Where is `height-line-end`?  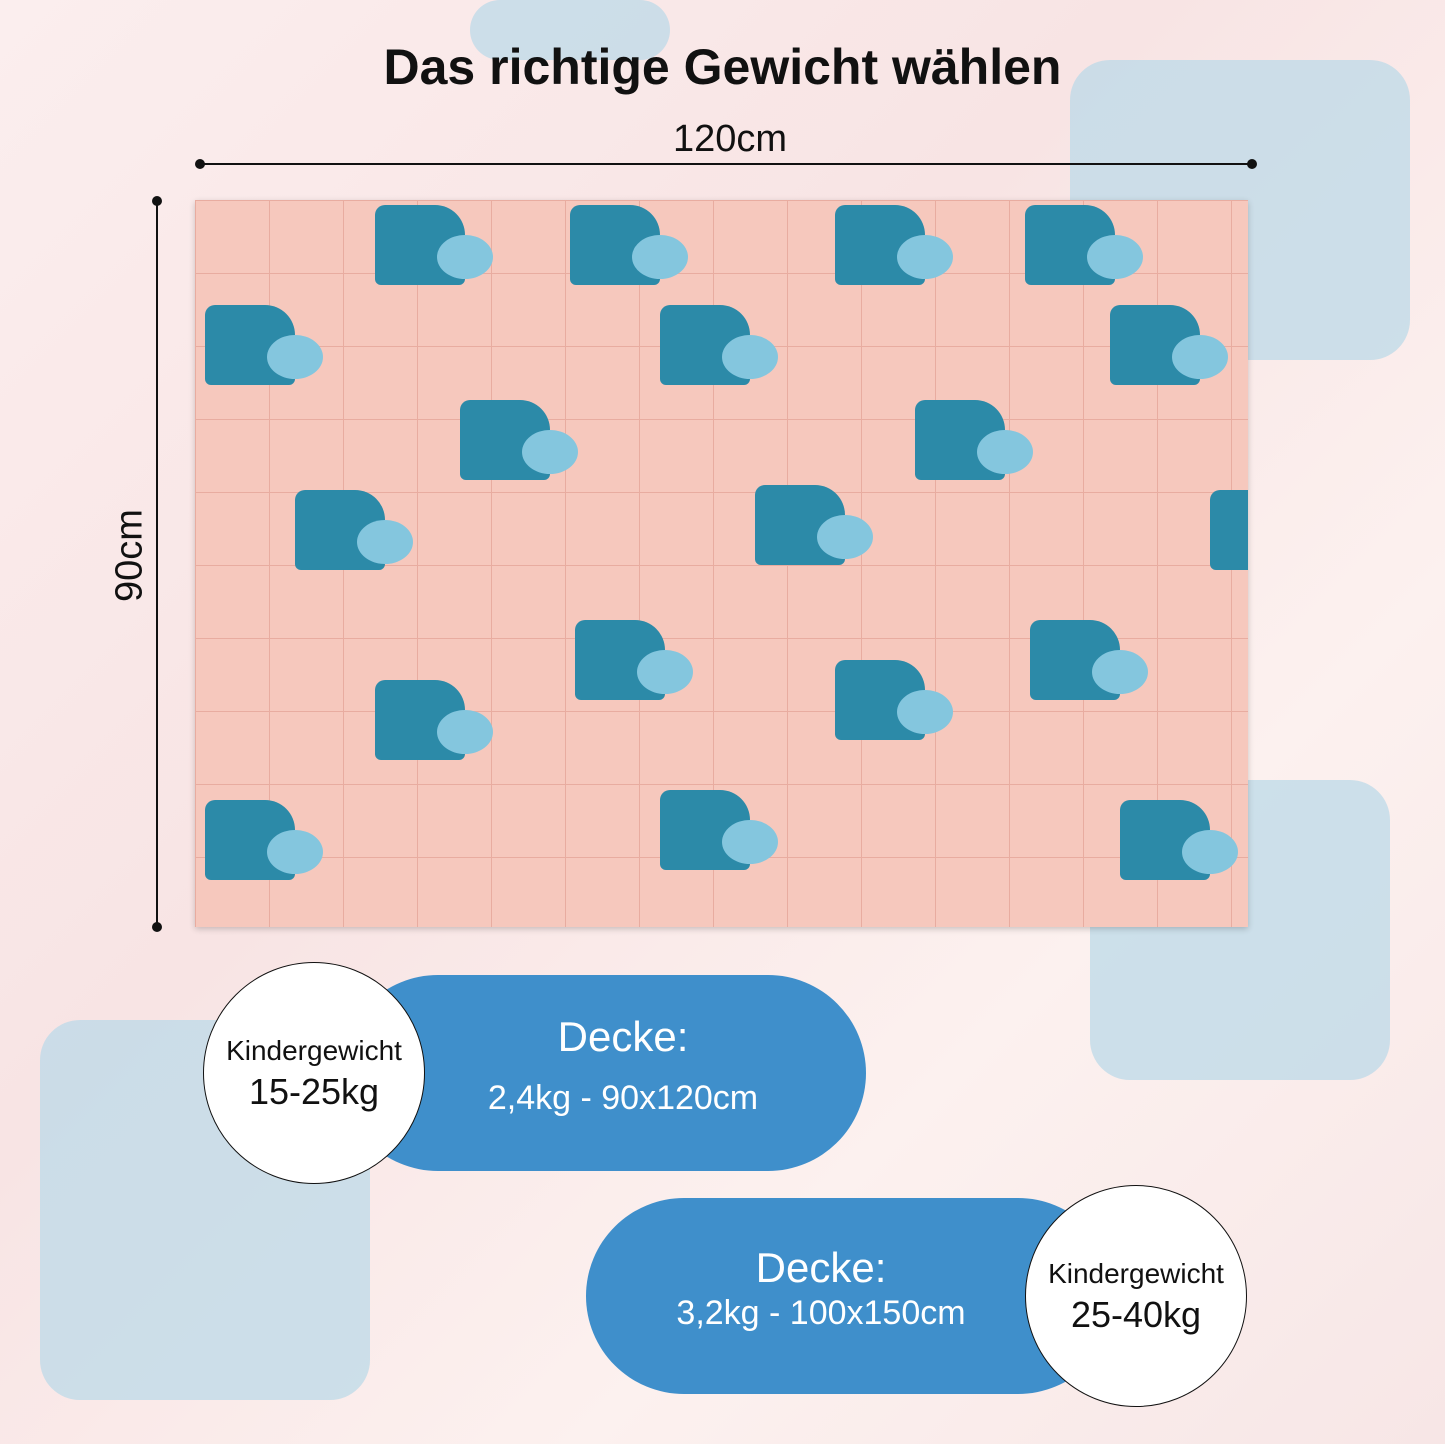 height-line-end is located at coordinates (157, 927).